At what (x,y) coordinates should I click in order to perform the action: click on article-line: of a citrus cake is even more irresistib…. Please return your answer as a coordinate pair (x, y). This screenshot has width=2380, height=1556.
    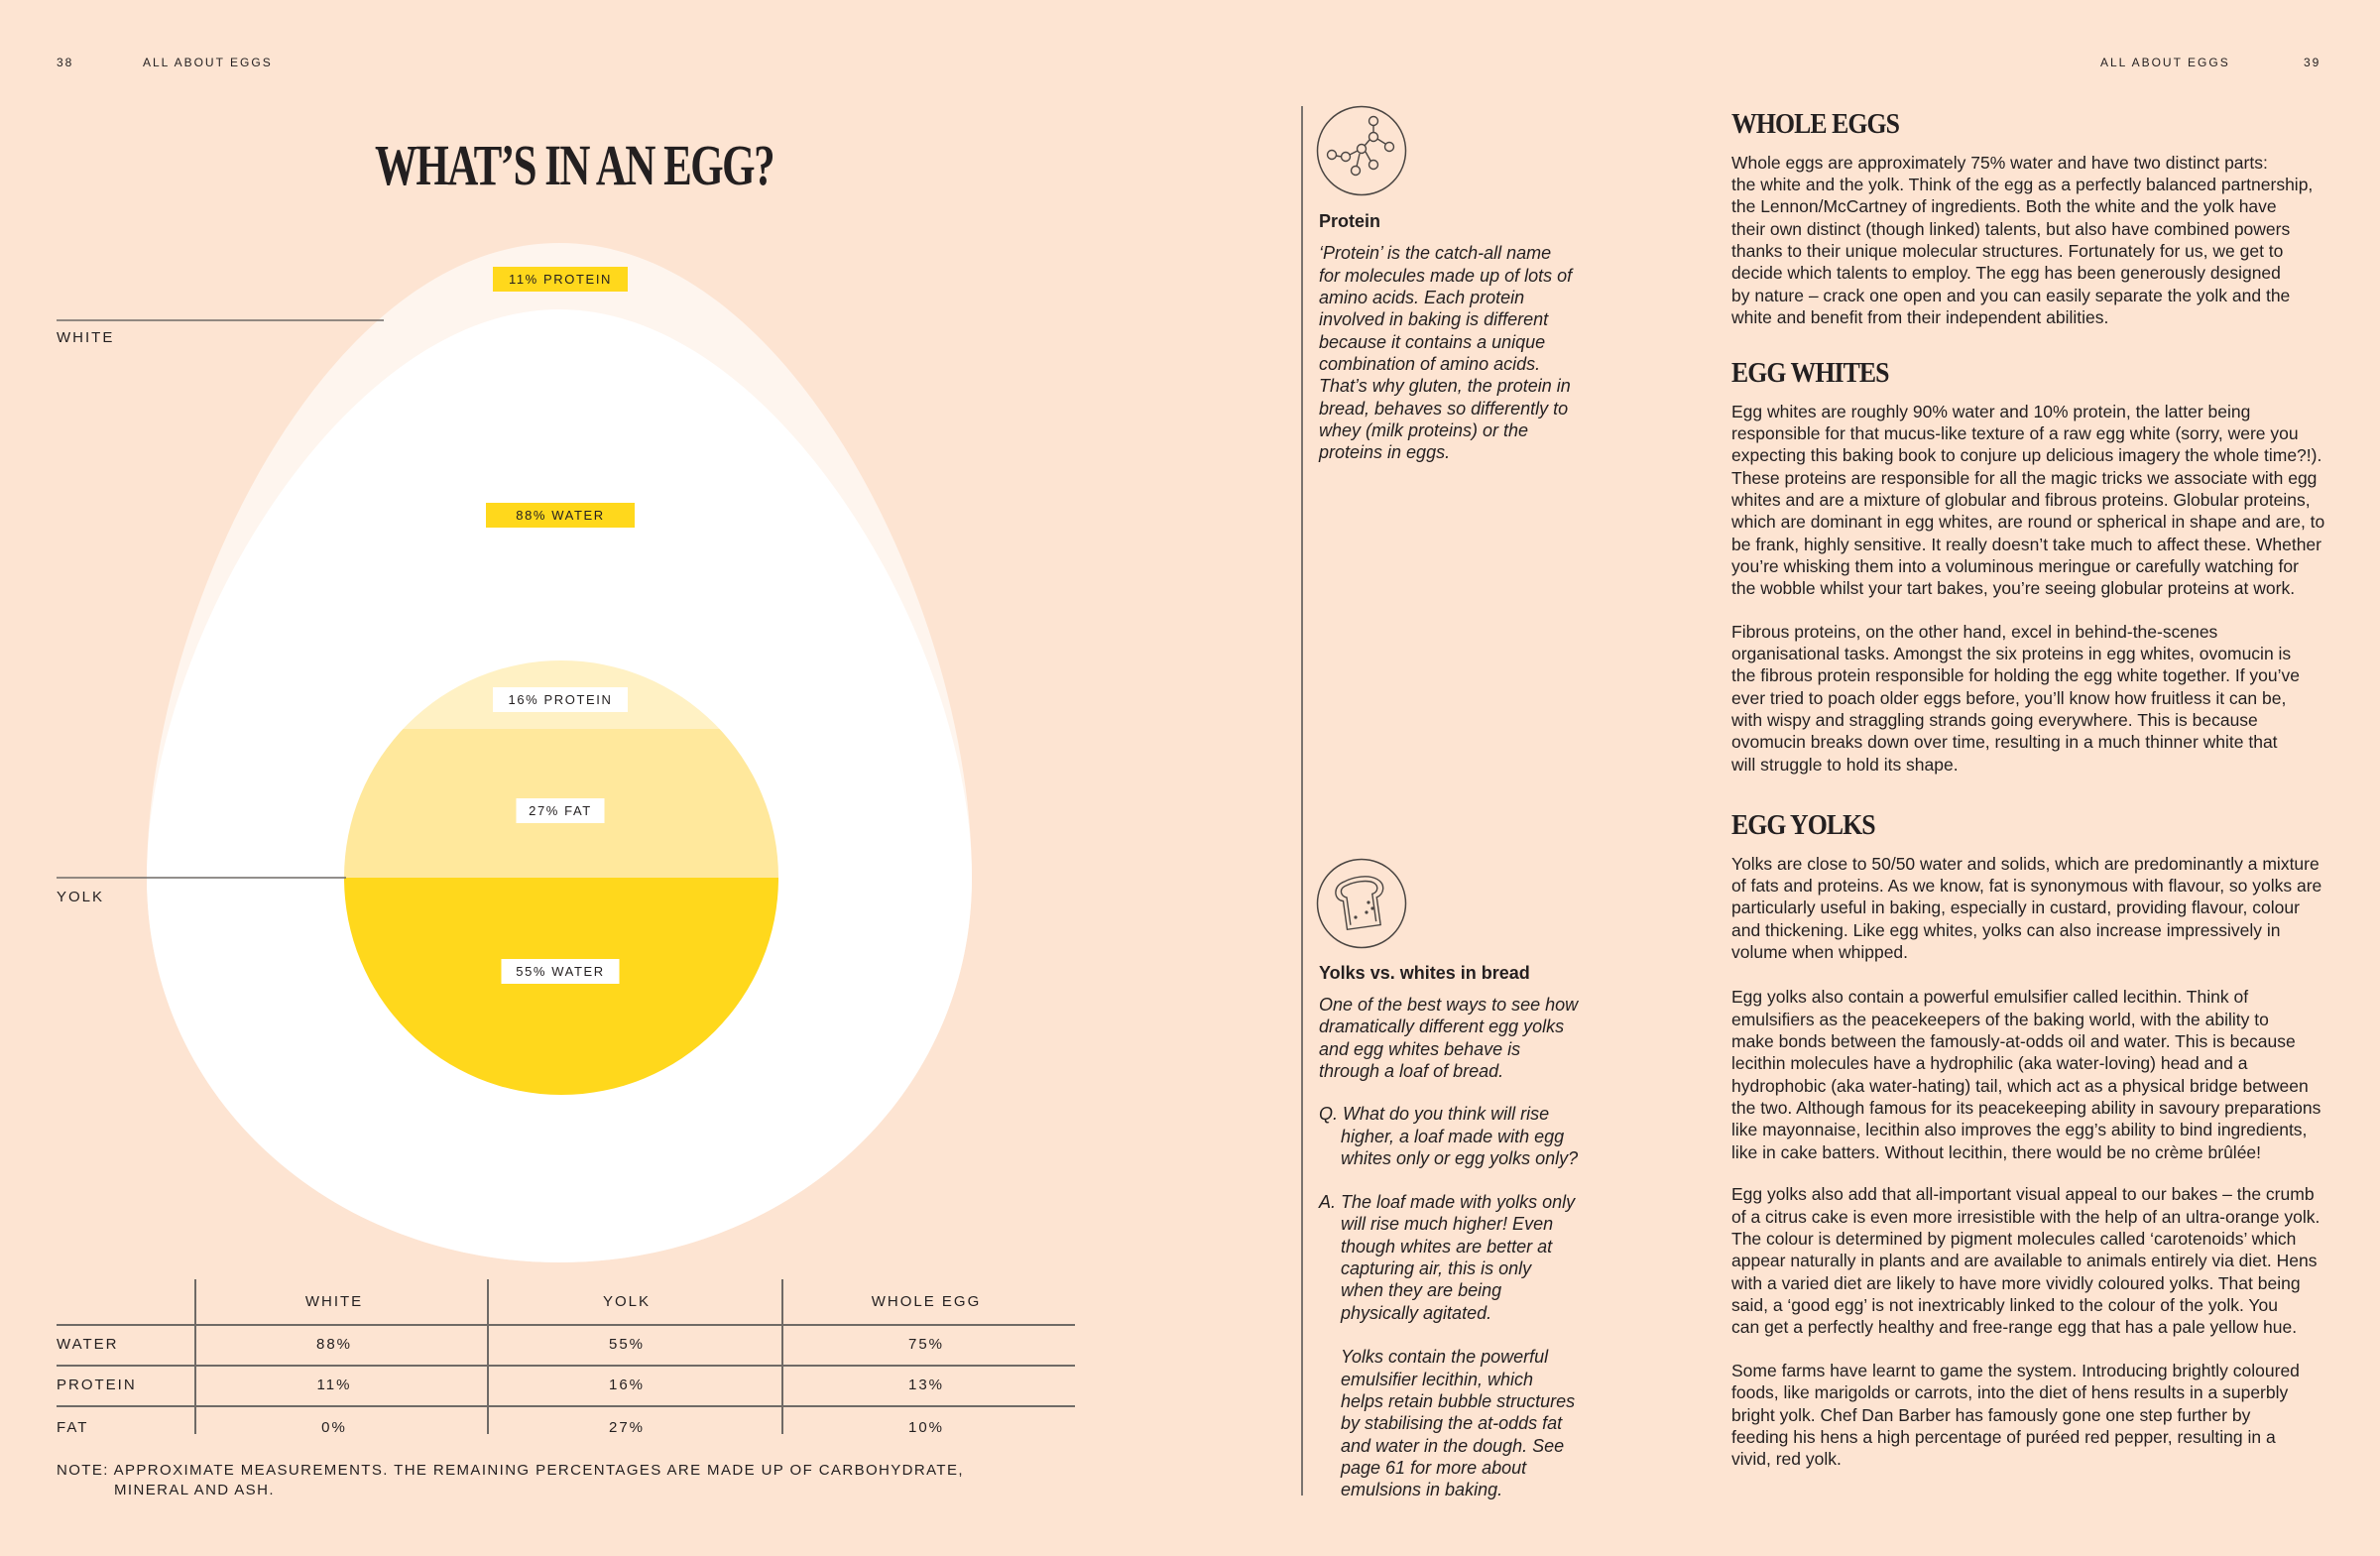
    Looking at the image, I should click on (2025, 1216).